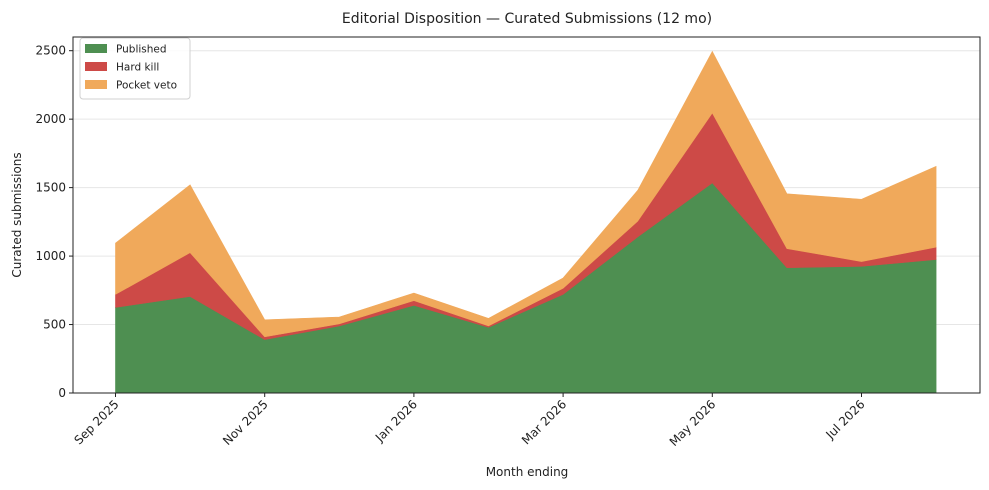 This screenshot has width=989, height=490. What do you see at coordinates (50, 188) in the screenshot?
I see `y-tick-label: 1500` at bounding box center [50, 188].